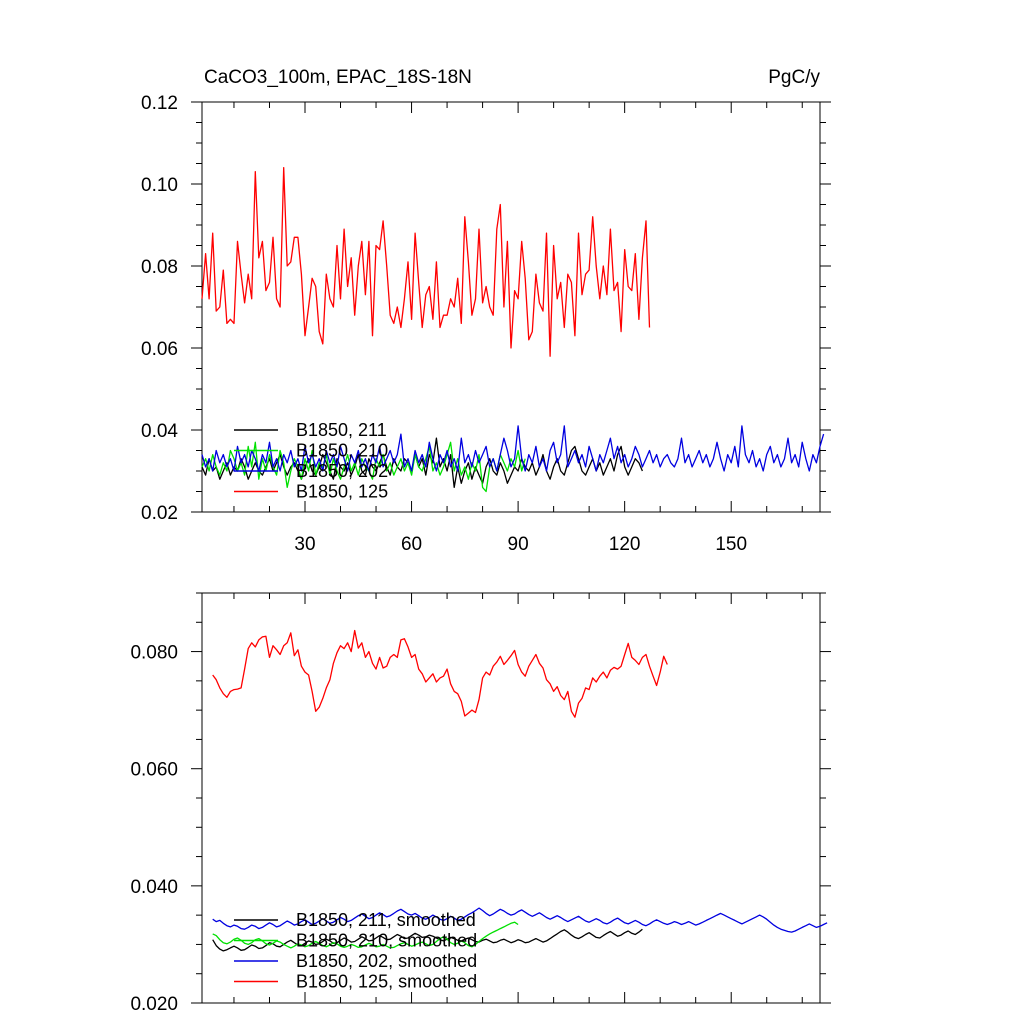 The width and height of the screenshot is (1024, 1024). I want to click on bottom-y-tick-label: 0.060, so click(154, 770).